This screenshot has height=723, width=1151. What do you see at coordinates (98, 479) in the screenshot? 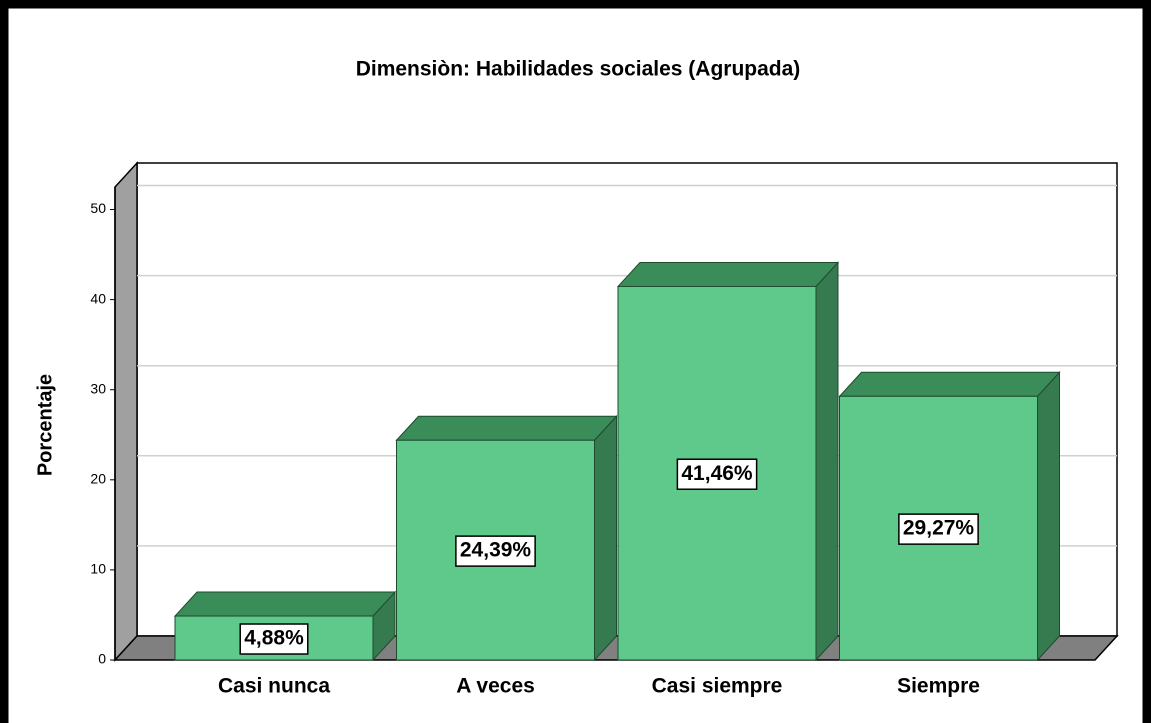
I see `y-tick-label: 20` at bounding box center [98, 479].